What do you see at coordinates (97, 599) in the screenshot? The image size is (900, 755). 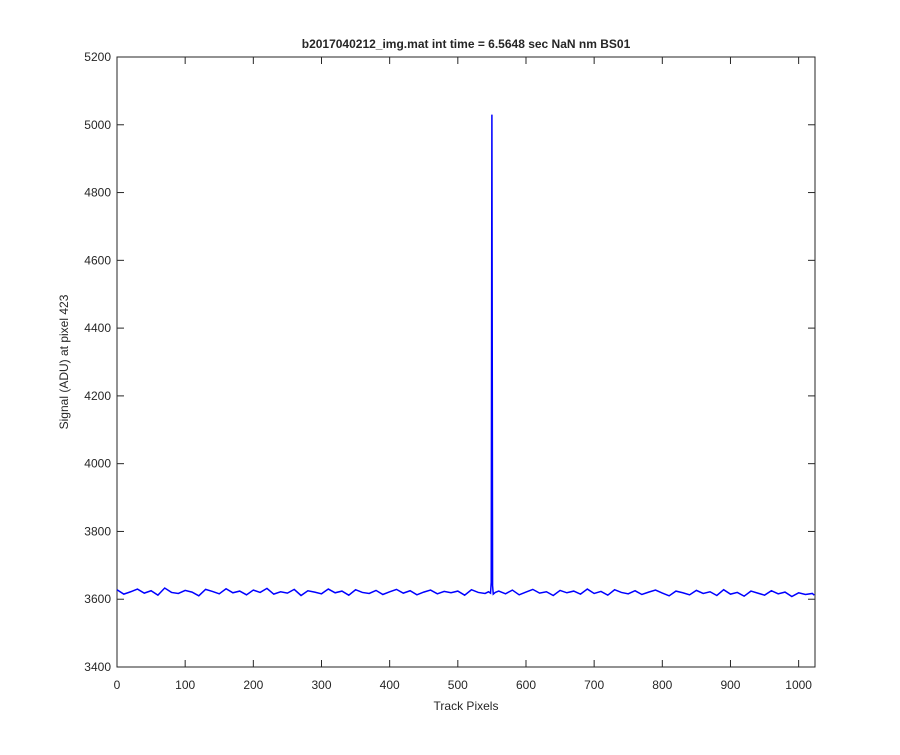 I see `y-tick-label: 3600` at bounding box center [97, 599].